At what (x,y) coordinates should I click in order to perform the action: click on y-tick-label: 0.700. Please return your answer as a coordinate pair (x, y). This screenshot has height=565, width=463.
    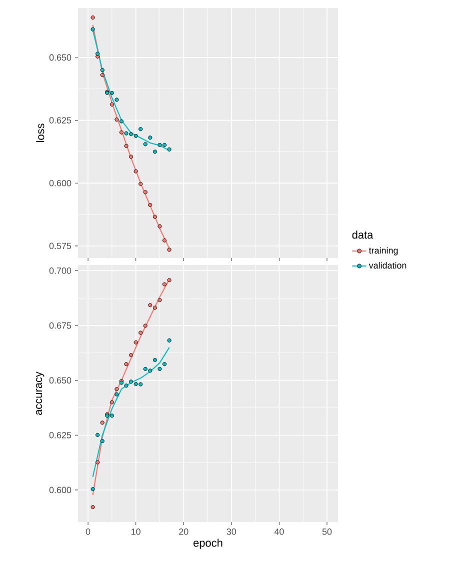
    Looking at the image, I should click on (60, 271).